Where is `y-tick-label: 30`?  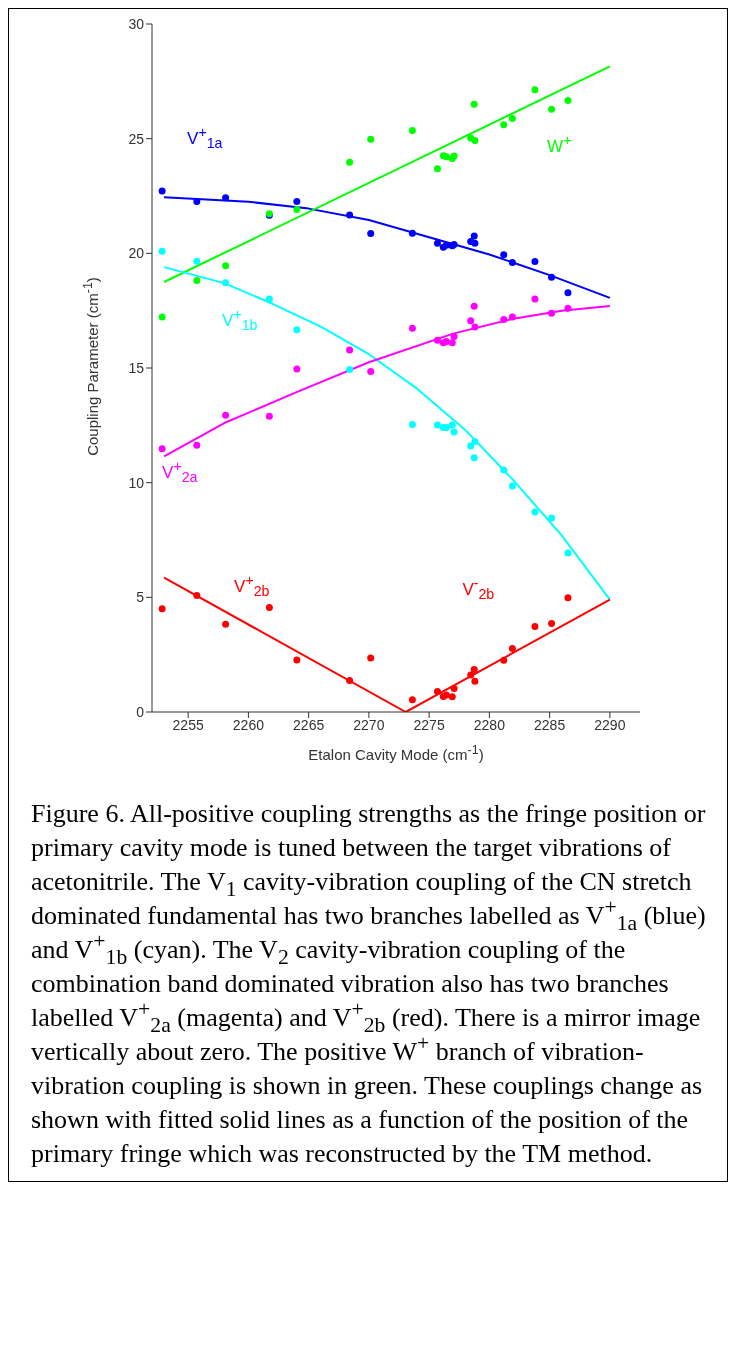 y-tick-label: 30 is located at coordinates (136, 23).